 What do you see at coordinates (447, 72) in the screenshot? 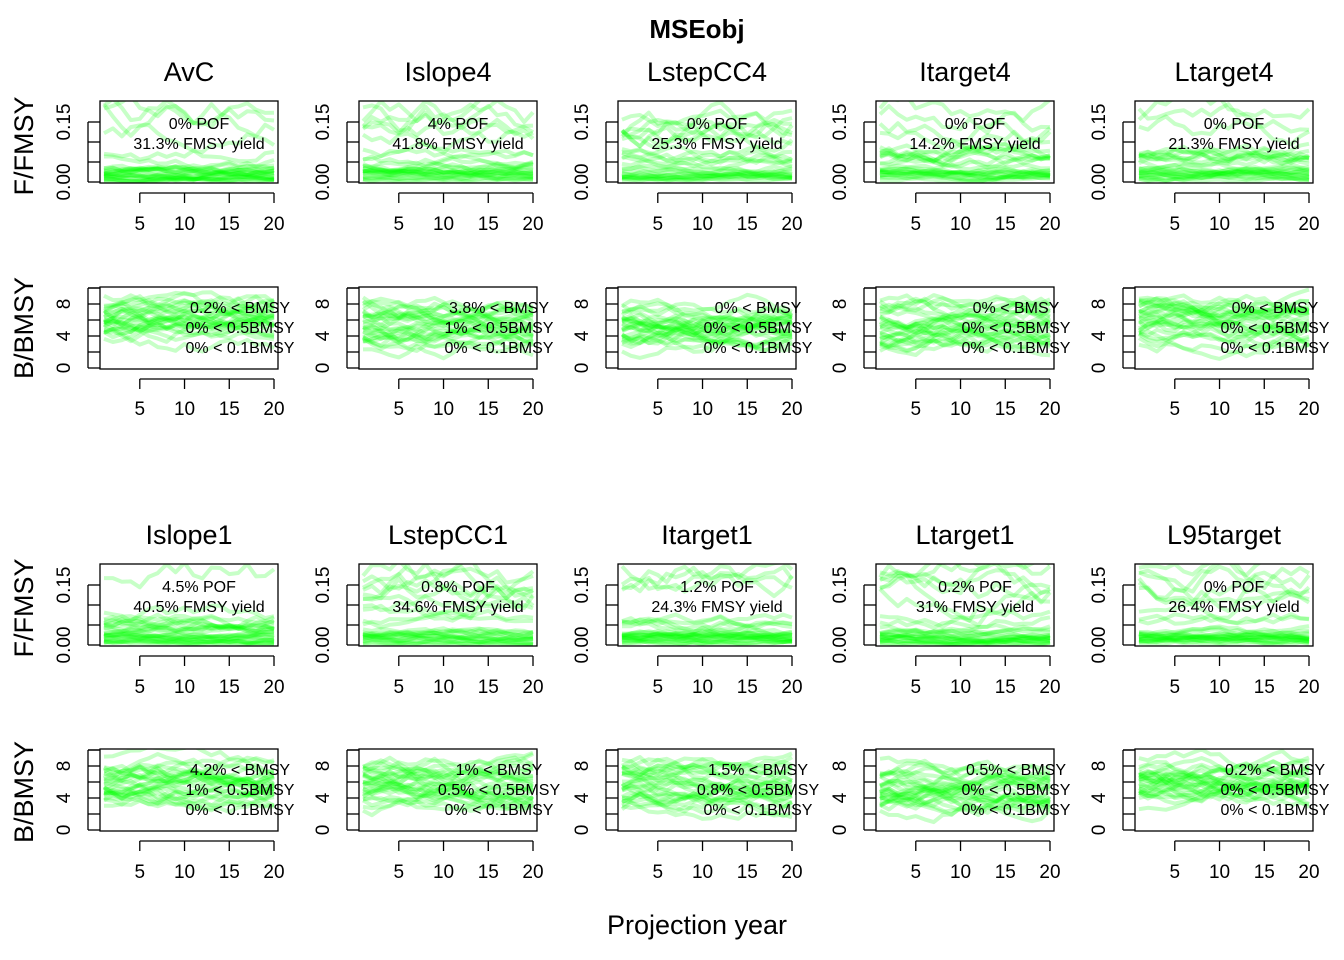
I see `mp-title: Islope4` at bounding box center [447, 72].